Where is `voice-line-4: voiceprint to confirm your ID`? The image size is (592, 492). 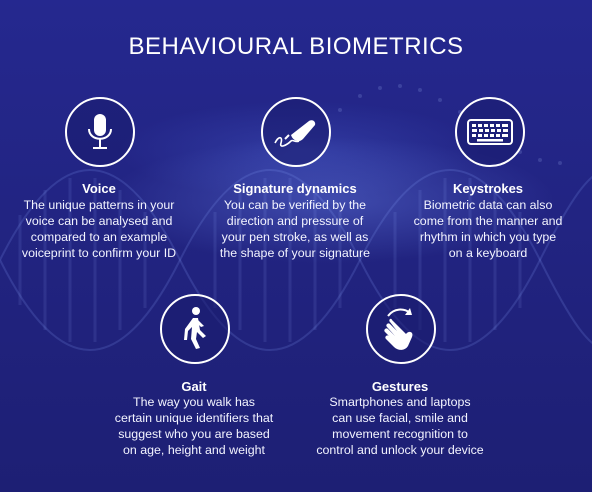 voice-line-4: voiceprint to confirm your ID is located at coordinates (99, 253).